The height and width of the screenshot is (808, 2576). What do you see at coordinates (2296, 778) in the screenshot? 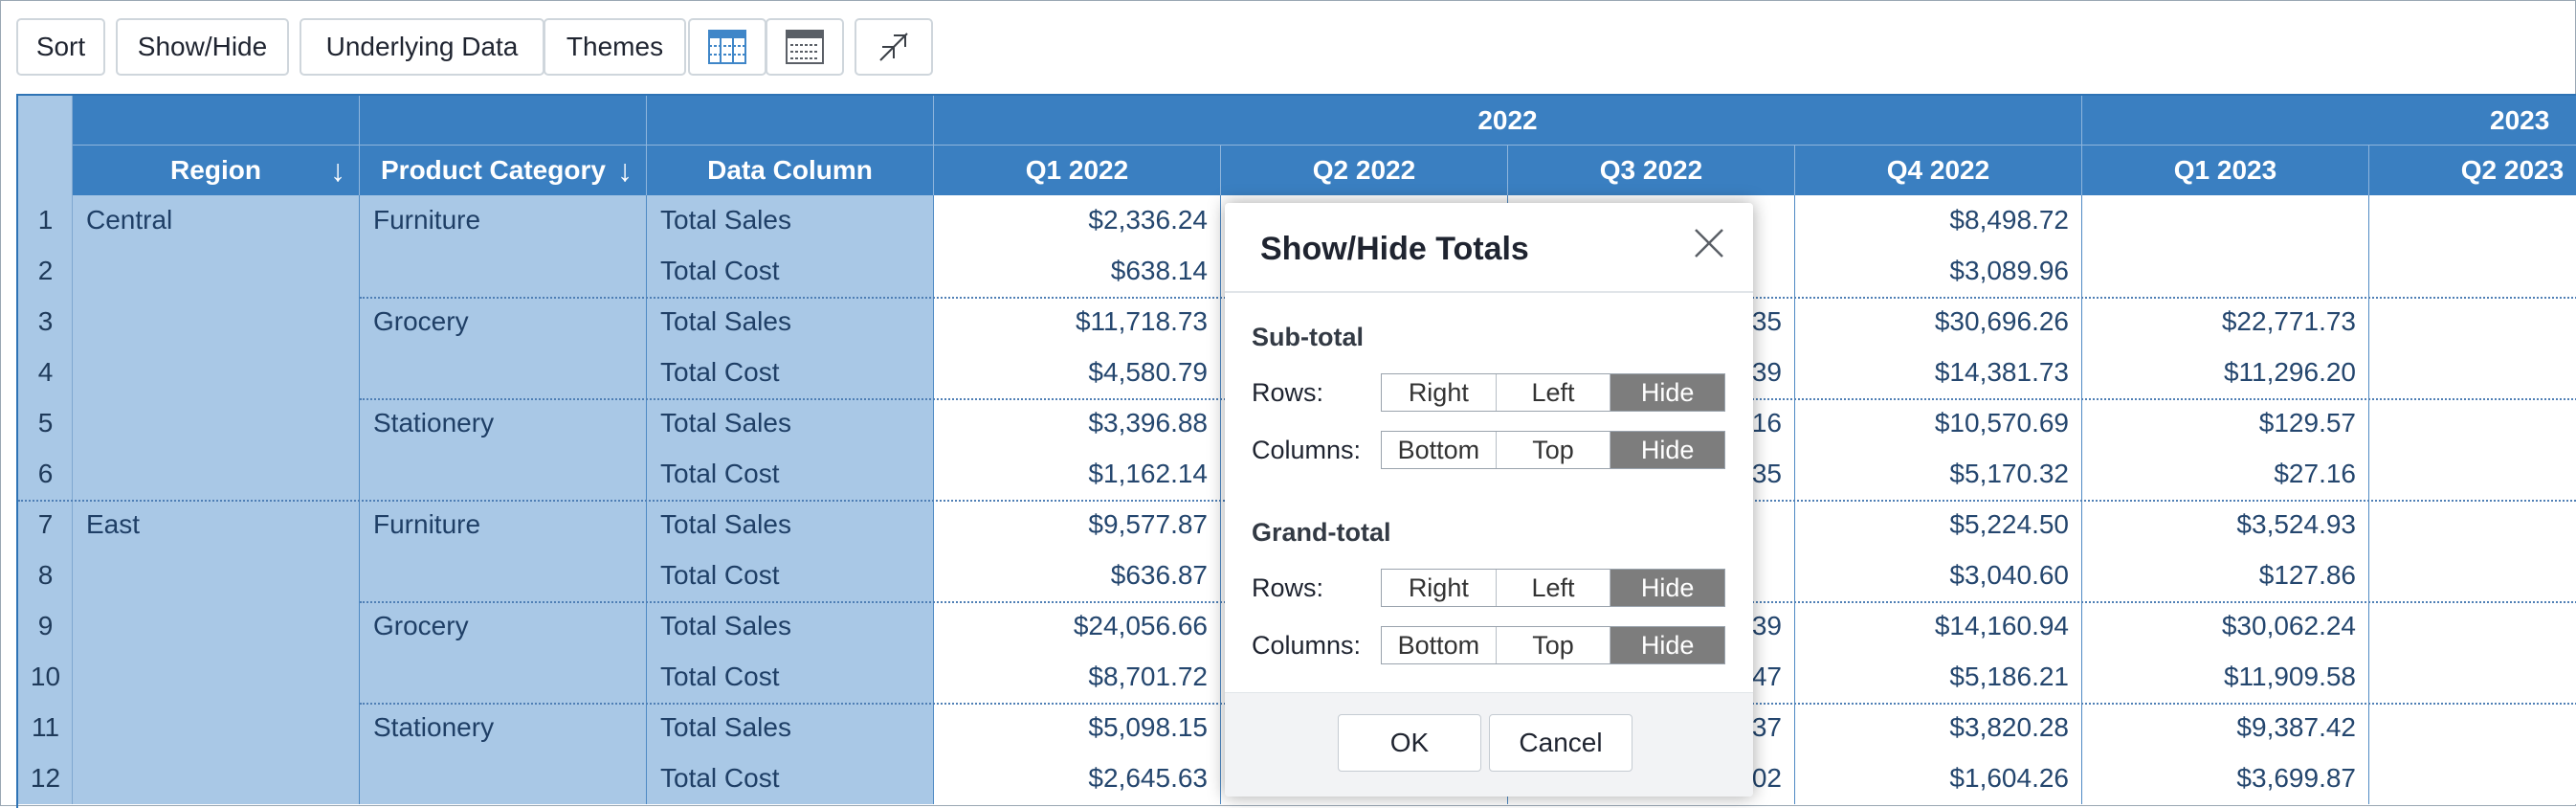
I see `value-cell: $3,699.87` at bounding box center [2296, 778].